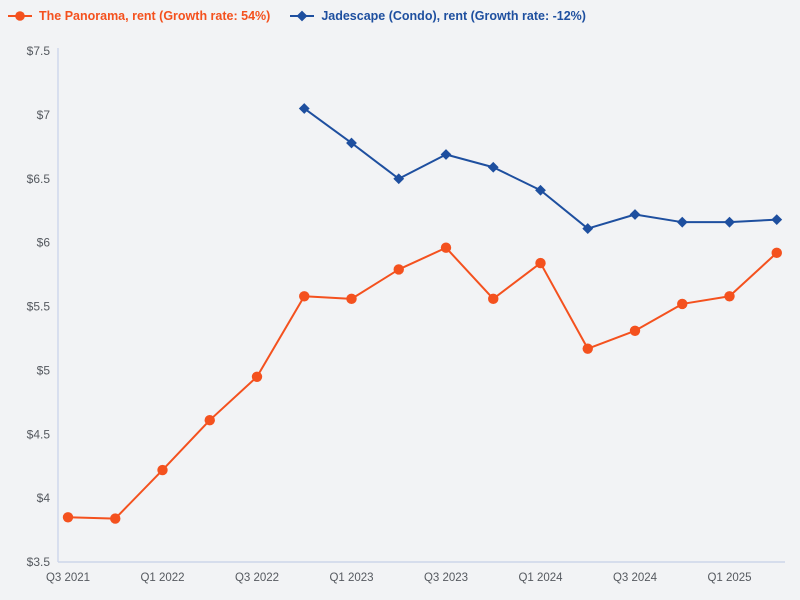 The image size is (800, 600). What do you see at coordinates (39, 179) in the screenshot?
I see `y-tick-label: $6.5` at bounding box center [39, 179].